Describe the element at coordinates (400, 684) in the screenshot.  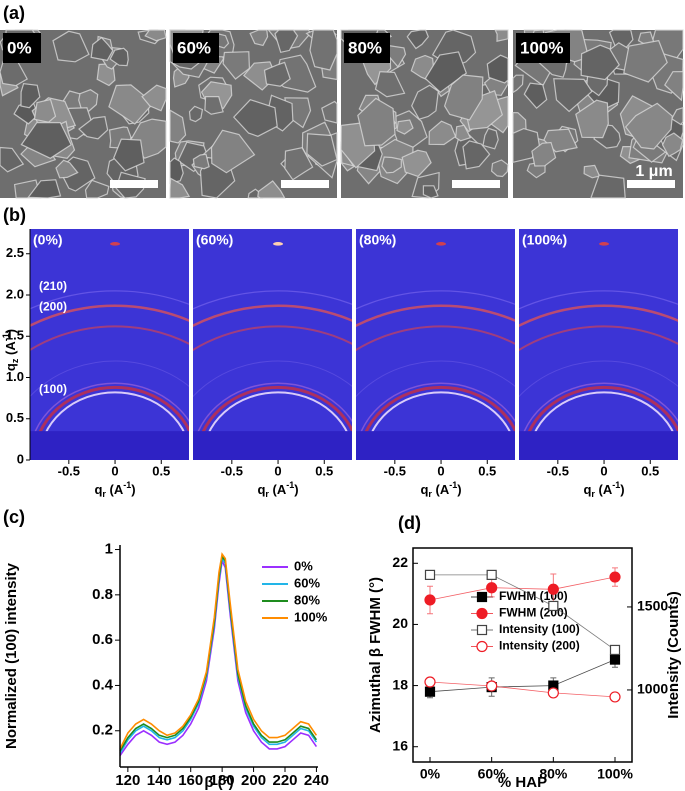
I see `y-tick-label: 18` at that location.